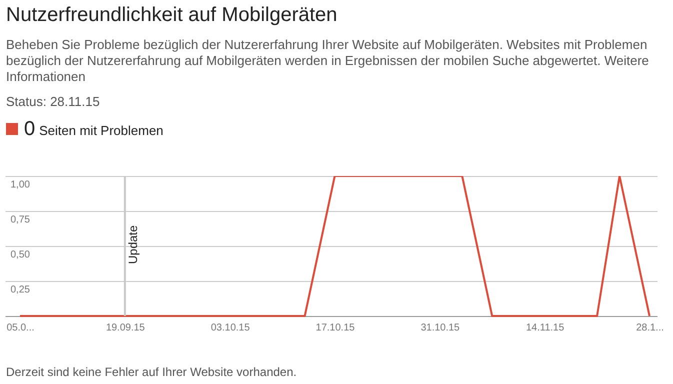  I want to click on text: 0, so click(30, 129).